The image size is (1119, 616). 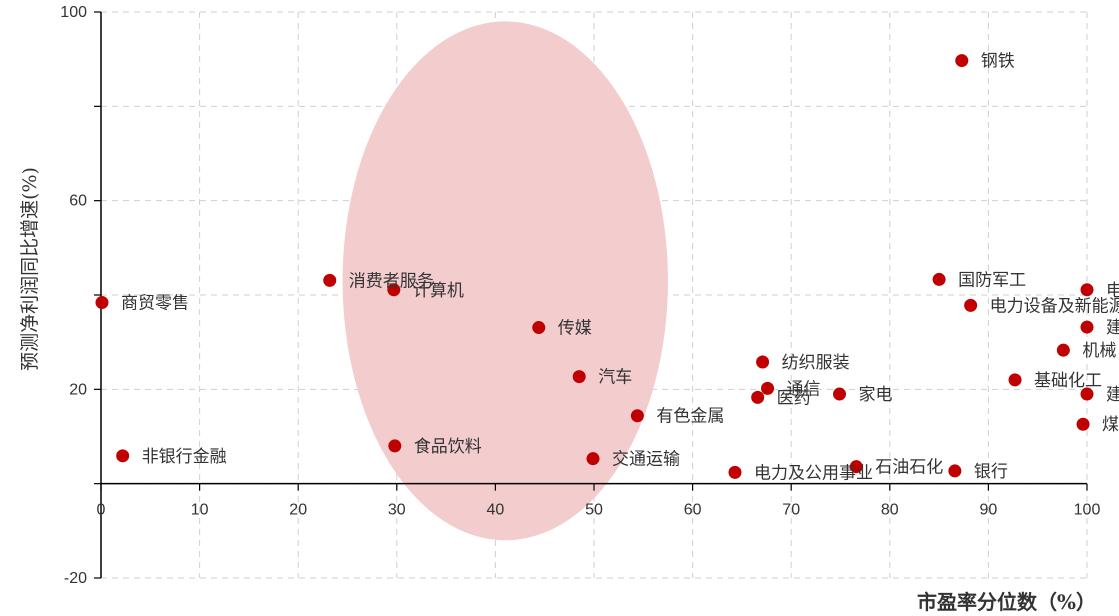 I want to click on point-label: 商贸零售, so click(x=155, y=304).